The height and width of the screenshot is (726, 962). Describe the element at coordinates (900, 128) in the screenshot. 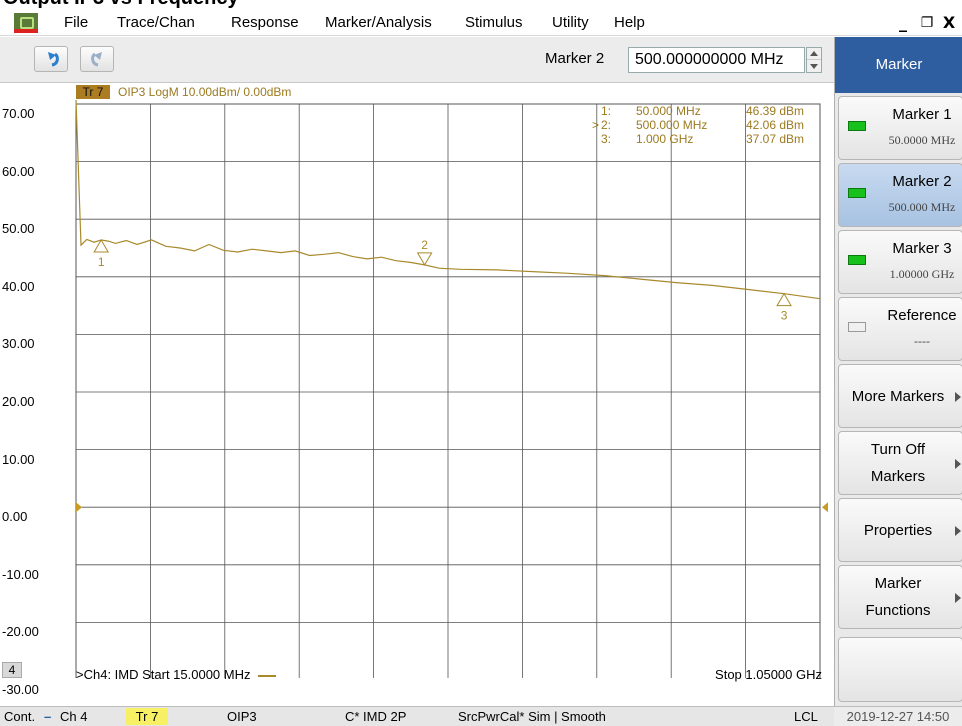

I see `marker-1-softkey: Marker 1 50.0000 MHz` at that location.